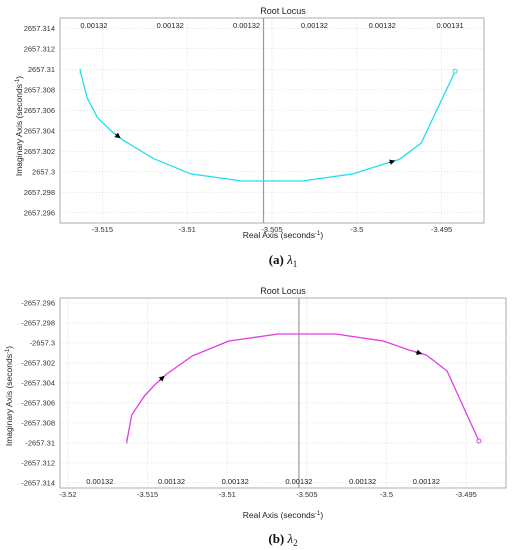  What do you see at coordinates (38, 483) in the screenshot?
I see `y-tick-label: -2657.314` at bounding box center [38, 483].